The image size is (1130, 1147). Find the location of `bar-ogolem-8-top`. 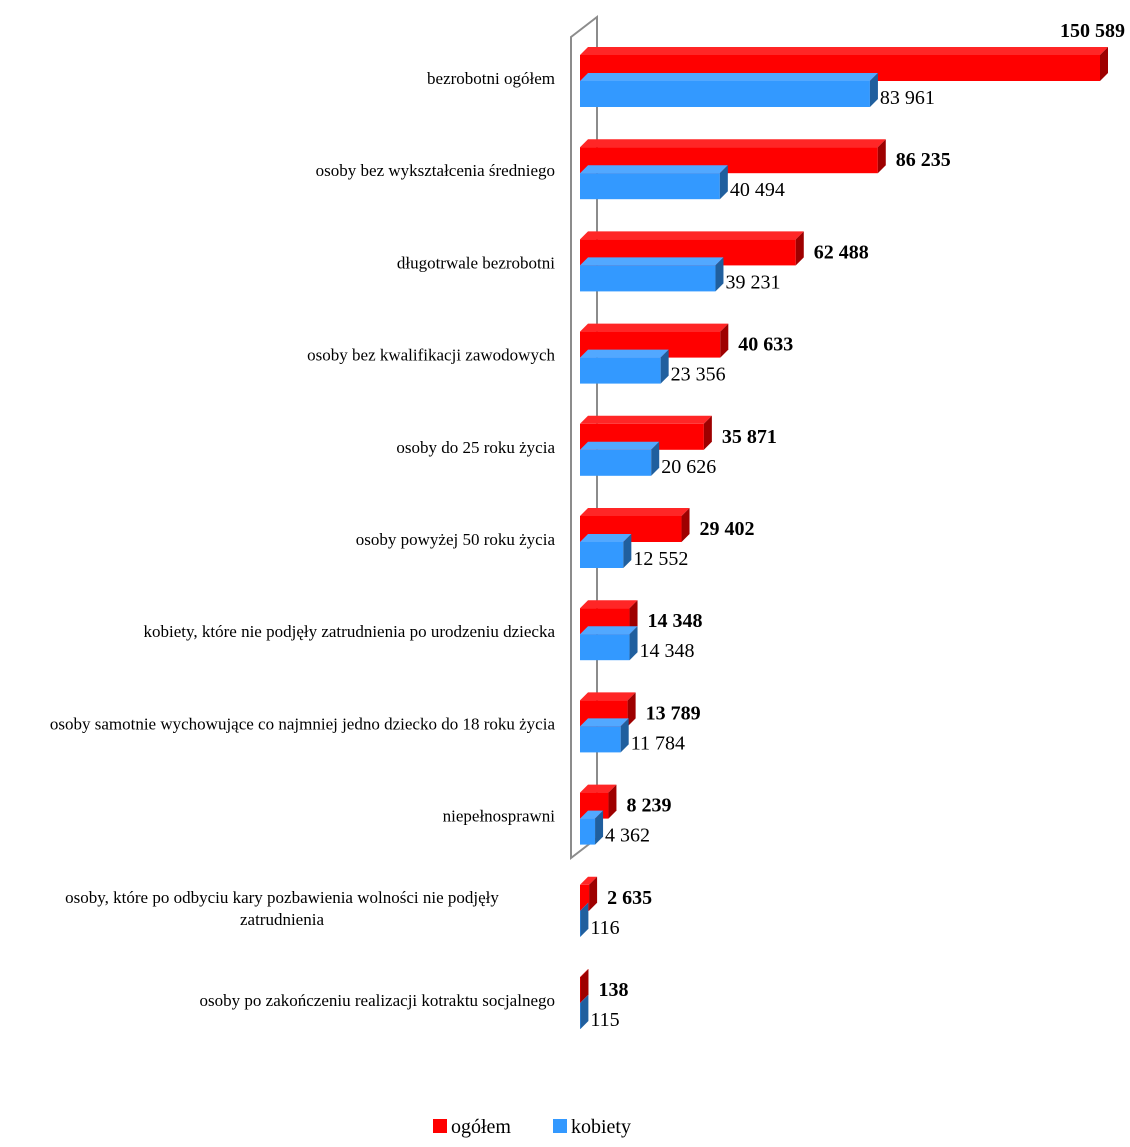

bar-ogolem-8-top is located at coordinates (598, 788).